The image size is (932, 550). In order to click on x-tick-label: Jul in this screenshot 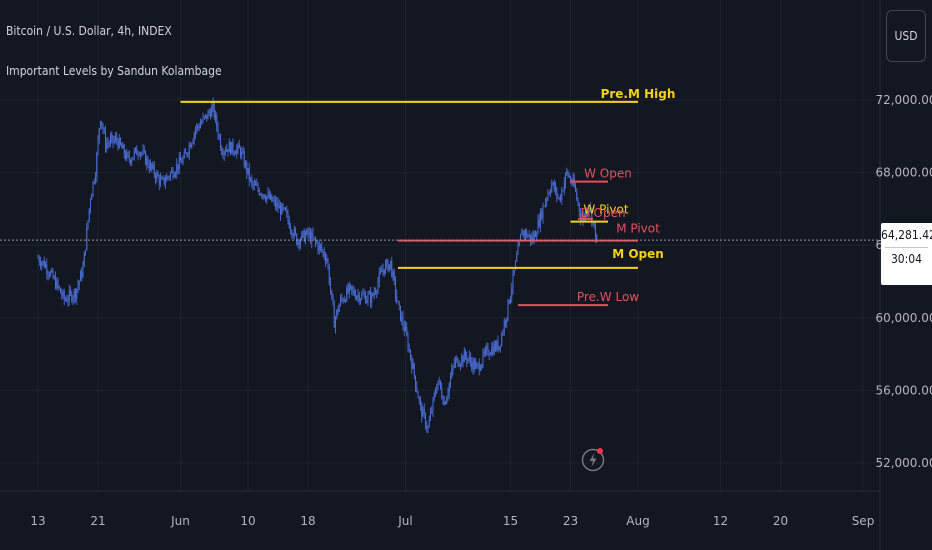, I will do `click(404, 521)`.